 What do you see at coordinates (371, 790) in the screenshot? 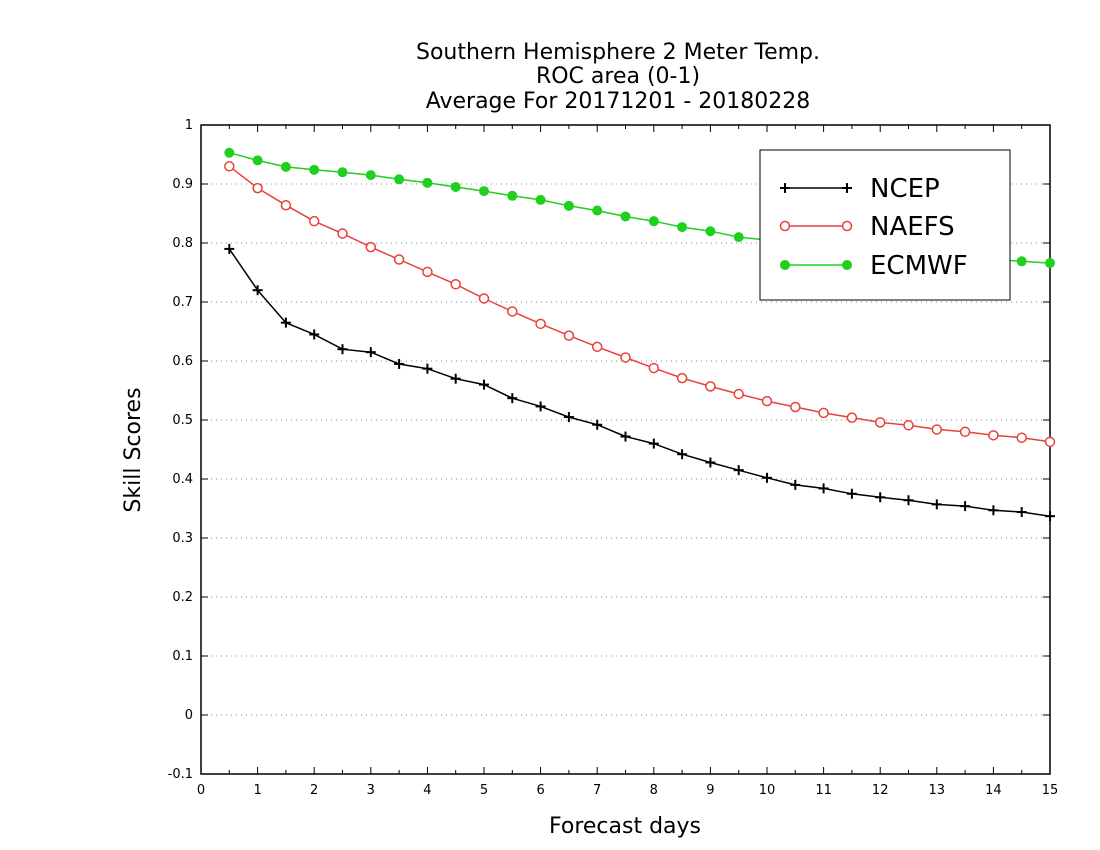
I see `x-tick-label: 3` at bounding box center [371, 790].